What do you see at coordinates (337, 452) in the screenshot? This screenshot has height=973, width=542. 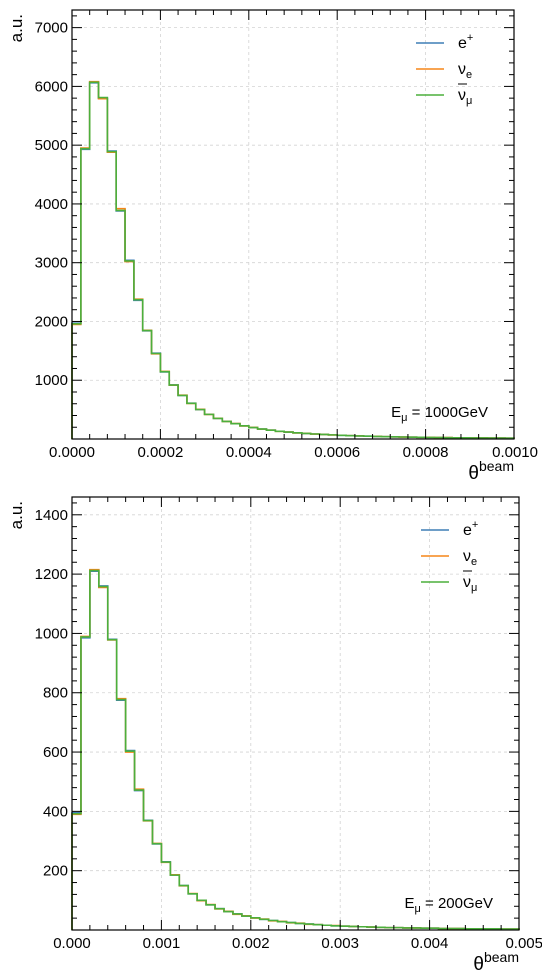 I see `x-tick-label: 0.0006` at bounding box center [337, 452].